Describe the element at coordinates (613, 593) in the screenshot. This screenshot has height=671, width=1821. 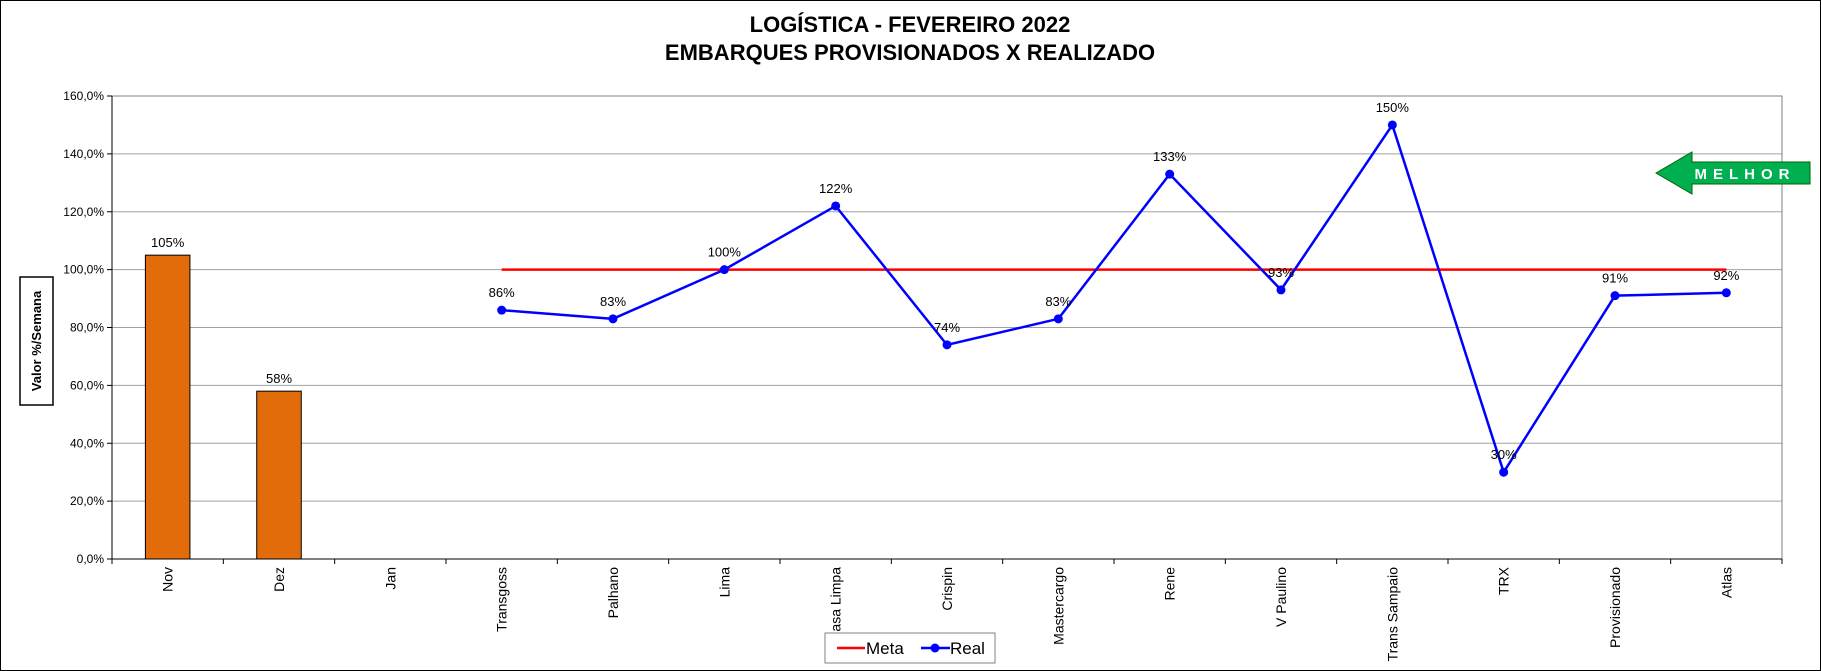
I see `x-category-label: Palhano` at that location.